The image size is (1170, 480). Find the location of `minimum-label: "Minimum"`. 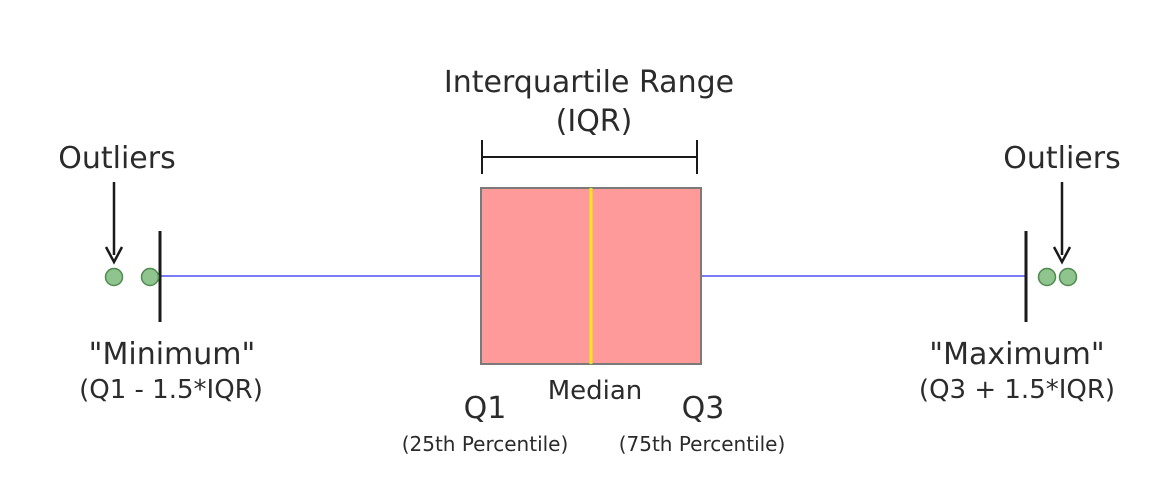

minimum-label: "Minimum" is located at coordinates (172, 354).